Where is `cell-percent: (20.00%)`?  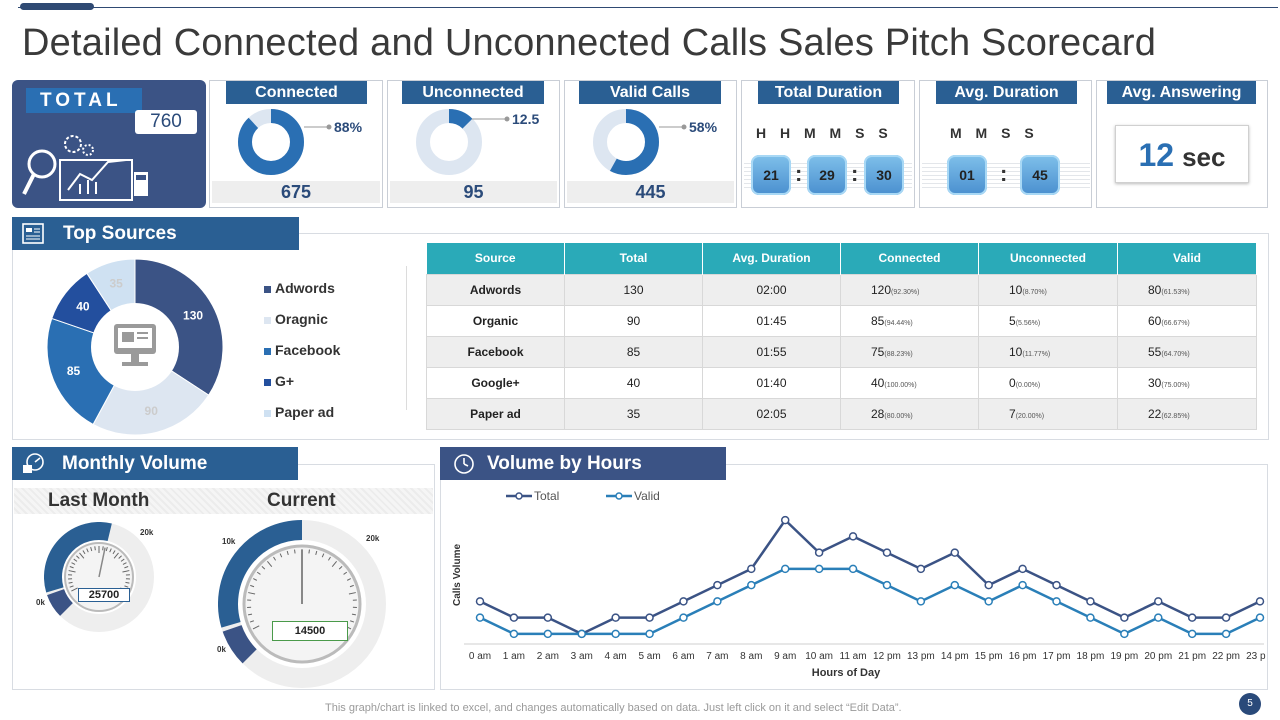 cell-percent: (20.00%) is located at coordinates (1030, 416).